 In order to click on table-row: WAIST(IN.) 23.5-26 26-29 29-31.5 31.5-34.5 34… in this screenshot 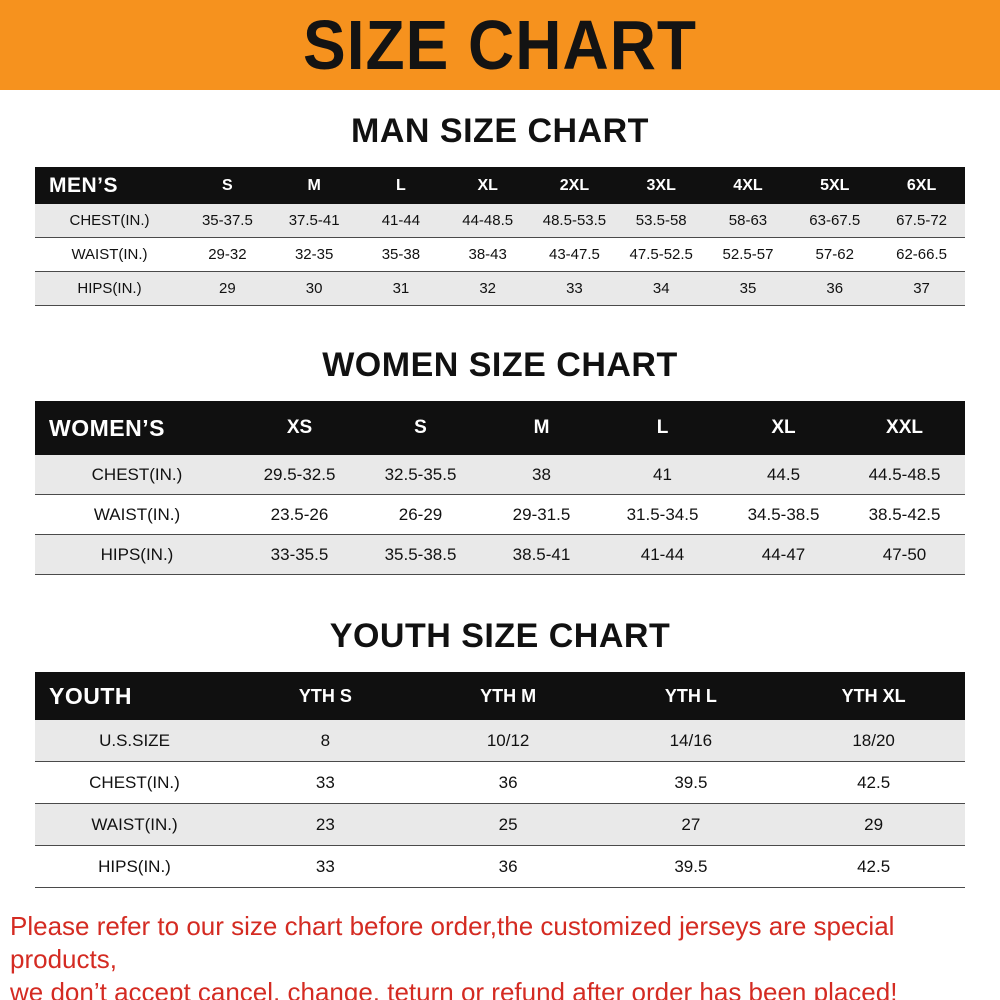, I will do `click(500, 514)`.